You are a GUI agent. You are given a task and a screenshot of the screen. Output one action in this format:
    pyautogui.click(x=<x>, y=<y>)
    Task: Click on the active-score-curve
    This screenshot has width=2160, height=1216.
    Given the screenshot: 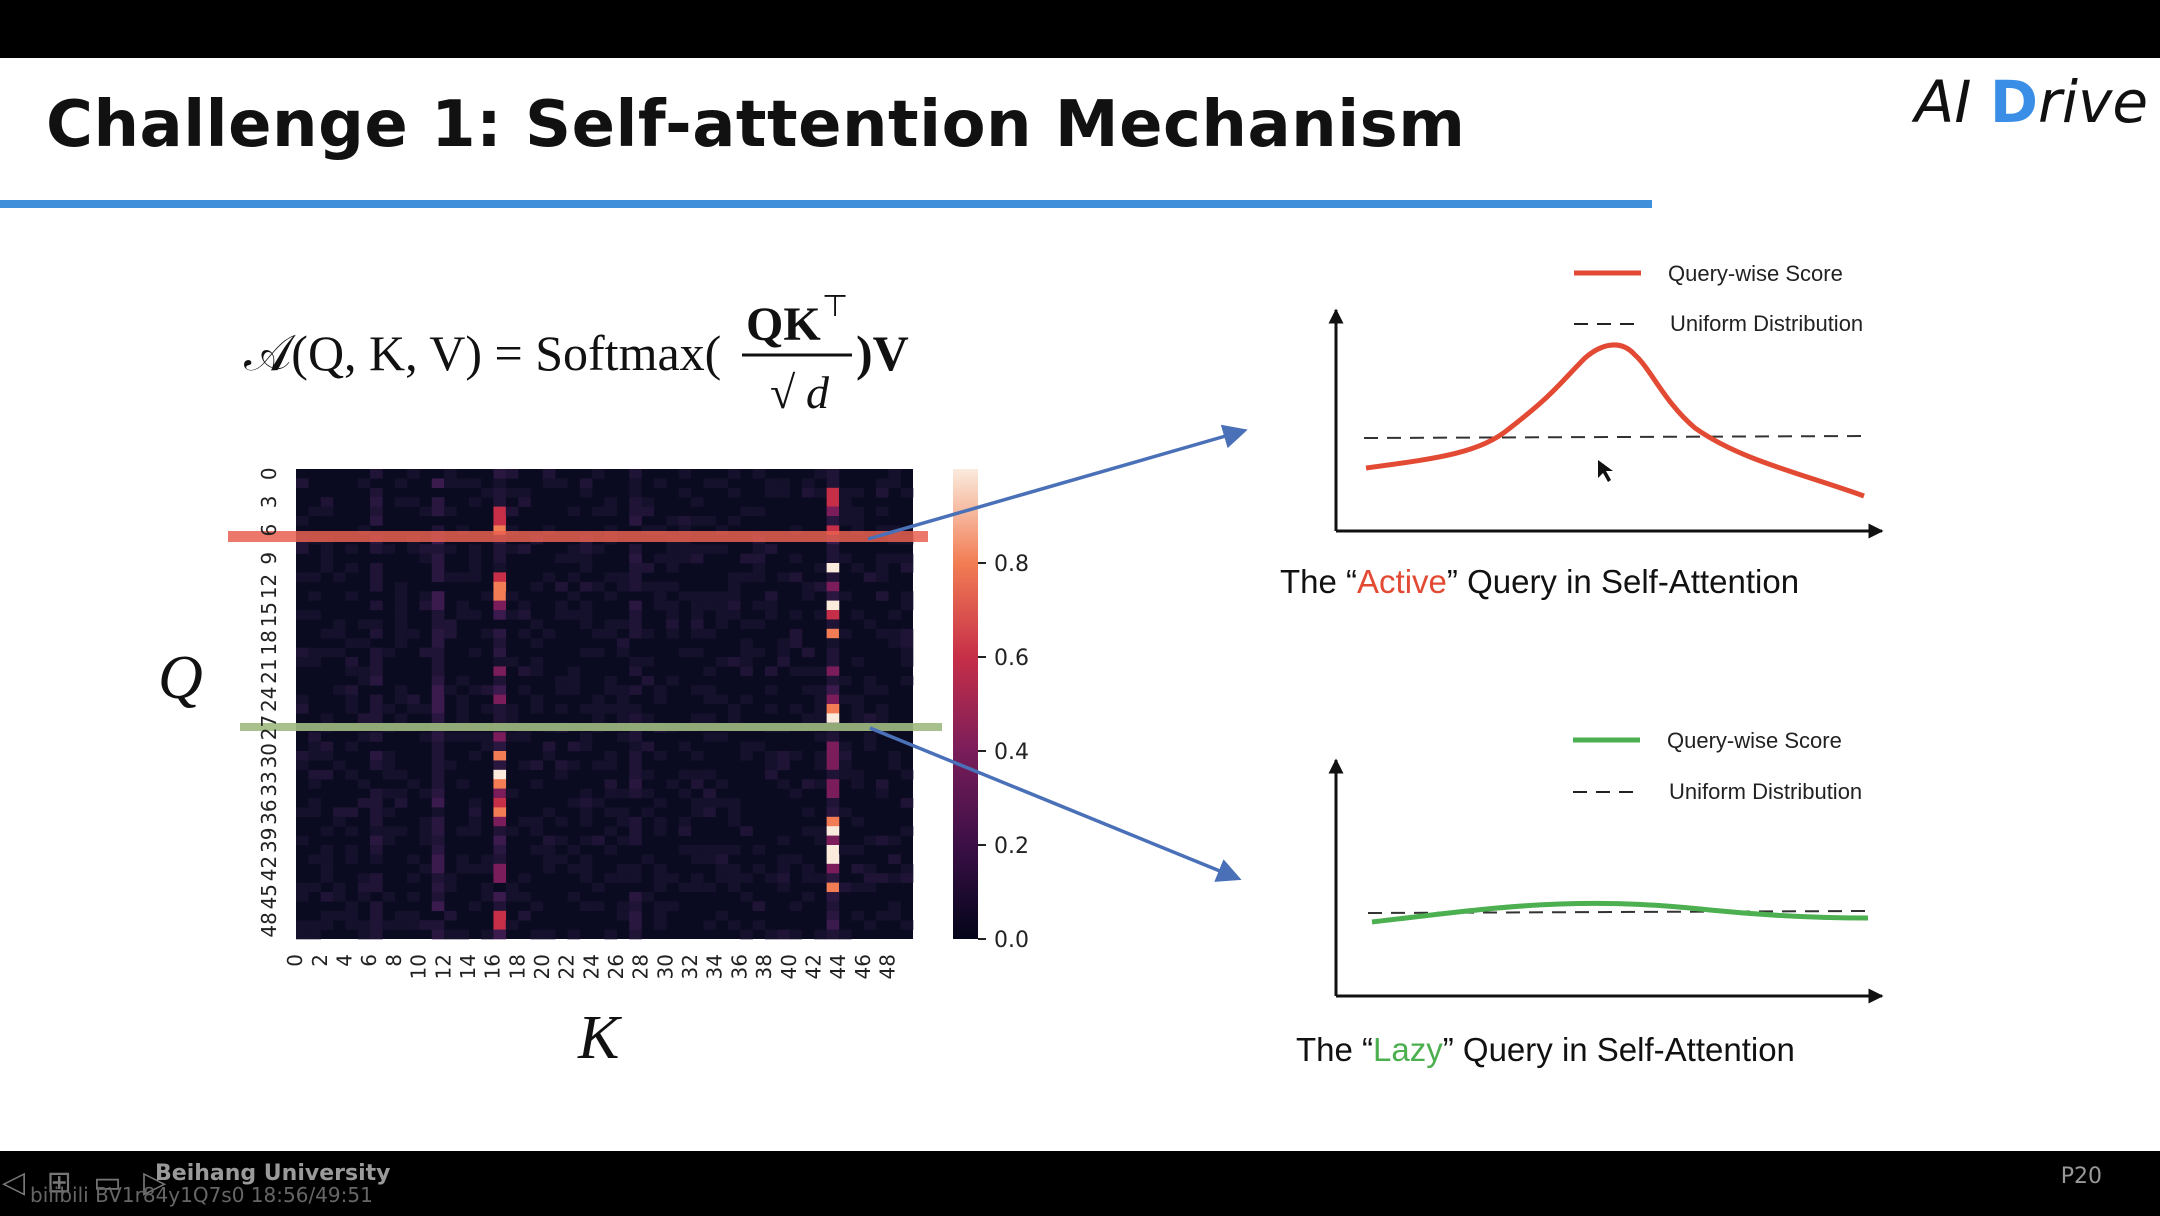 What is the action you would take?
    pyautogui.click(x=1615, y=420)
    